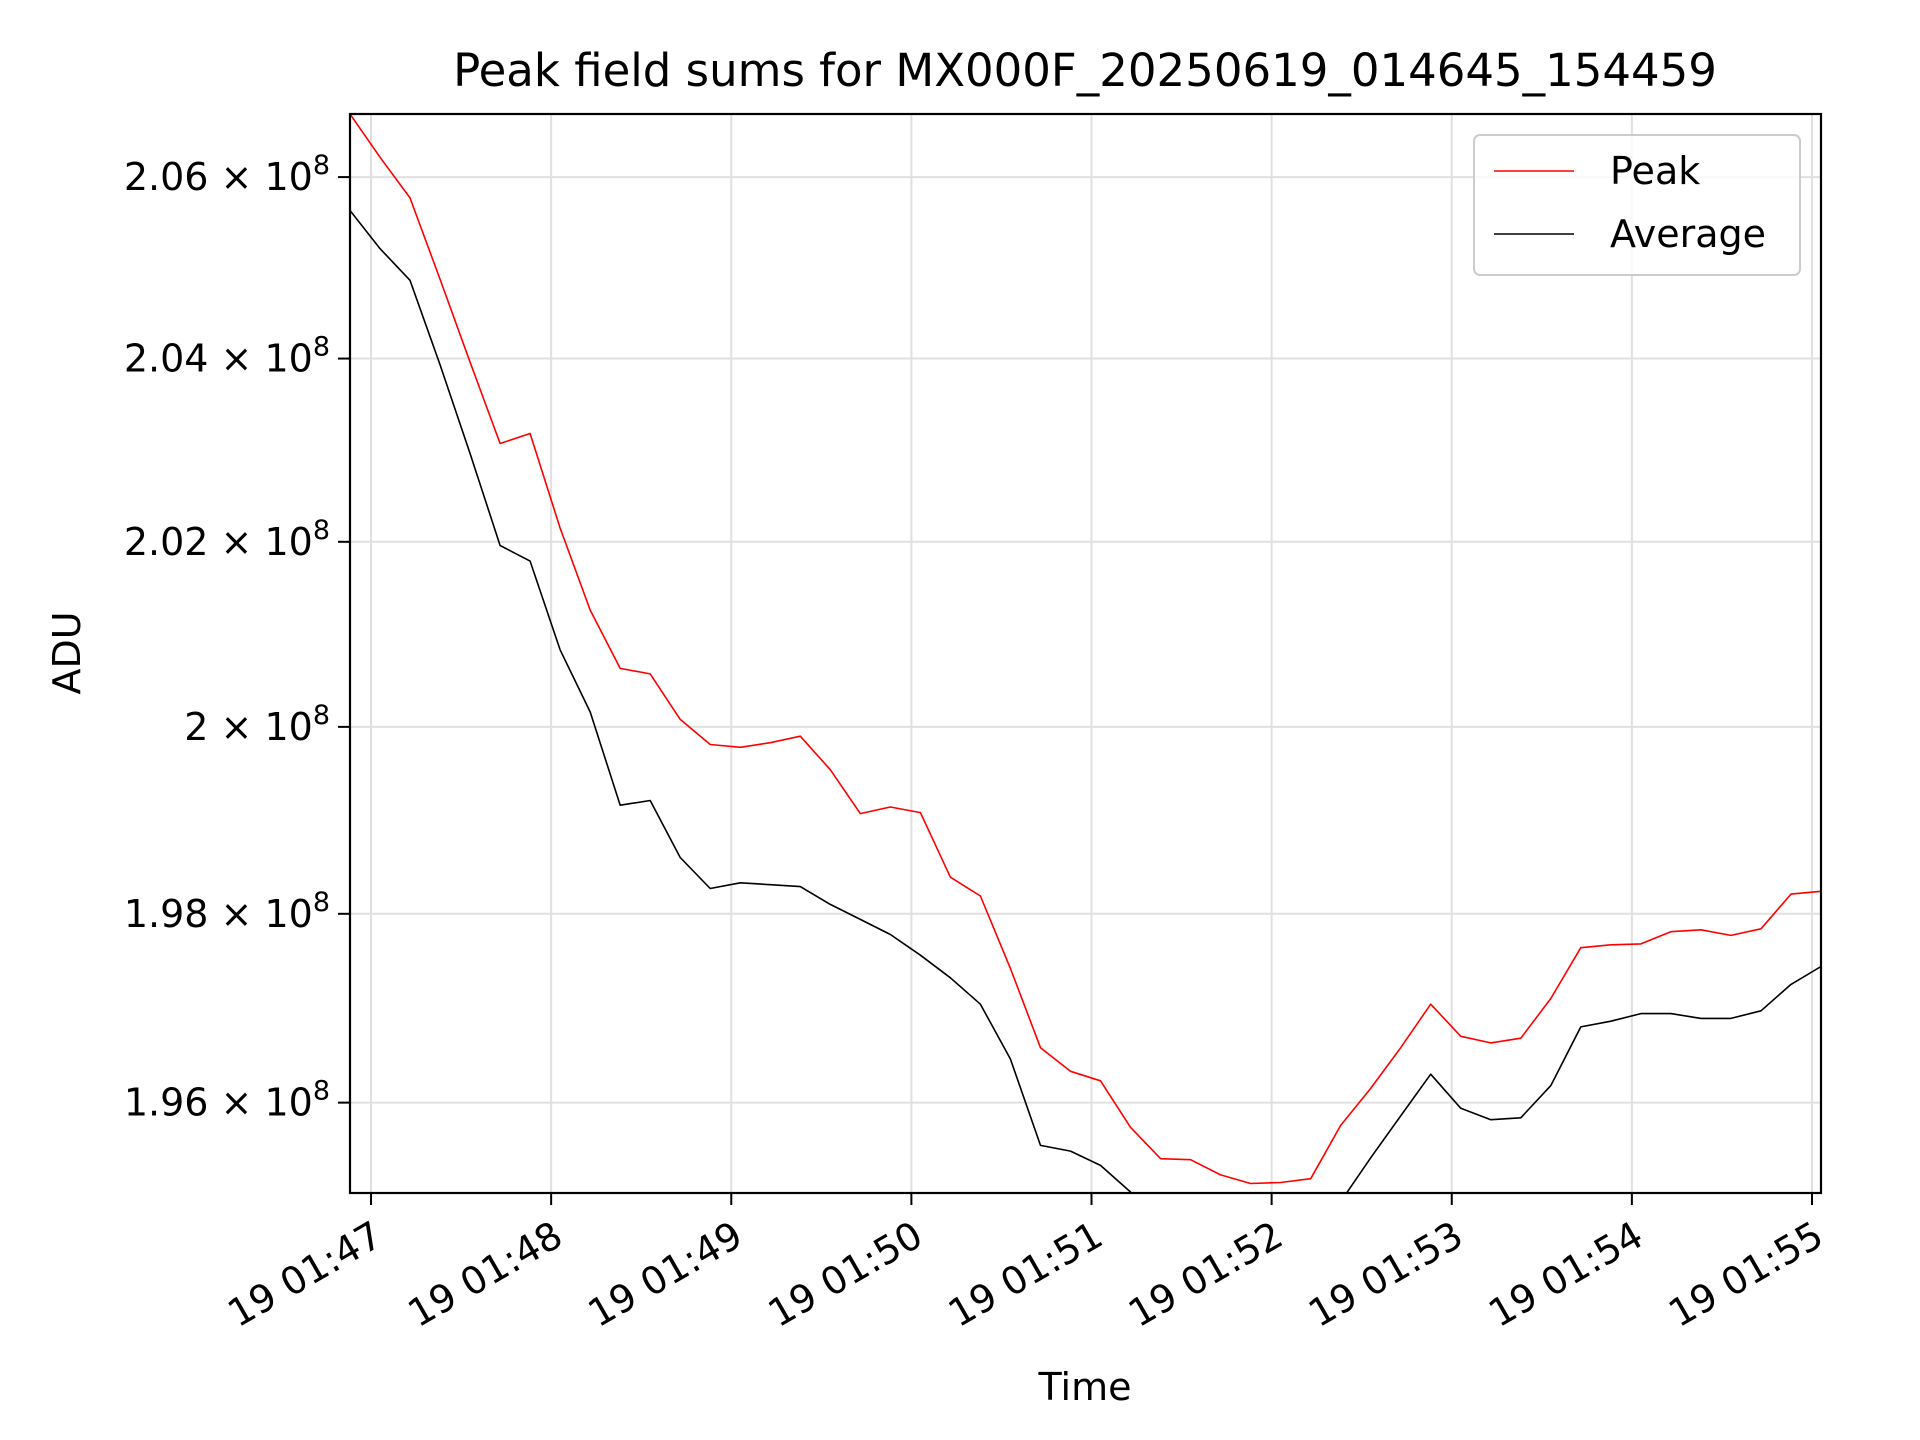 The width and height of the screenshot is (1920, 1440). Describe the element at coordinates (196, 727) in the screenshot. I see `y-tick-mantissa: 2` at that location.